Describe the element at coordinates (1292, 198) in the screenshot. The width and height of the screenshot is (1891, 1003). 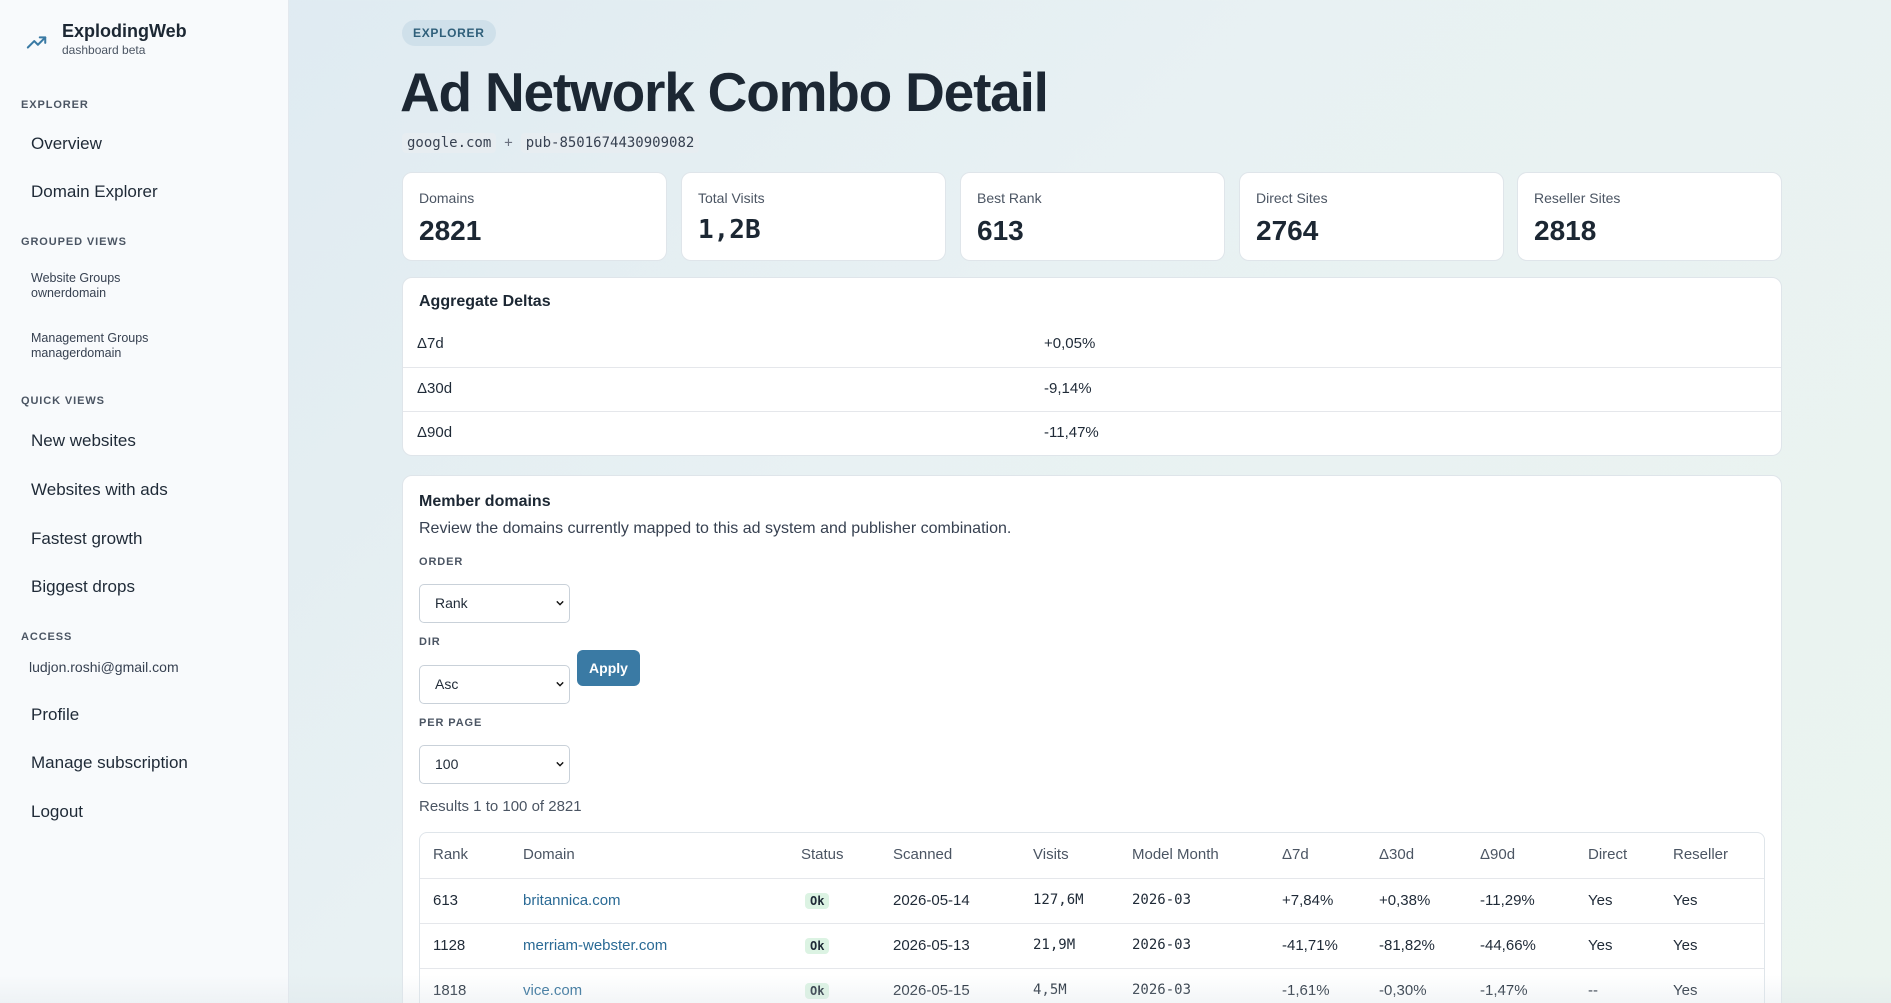
I see `stat-label: Direct Sites` at that location.